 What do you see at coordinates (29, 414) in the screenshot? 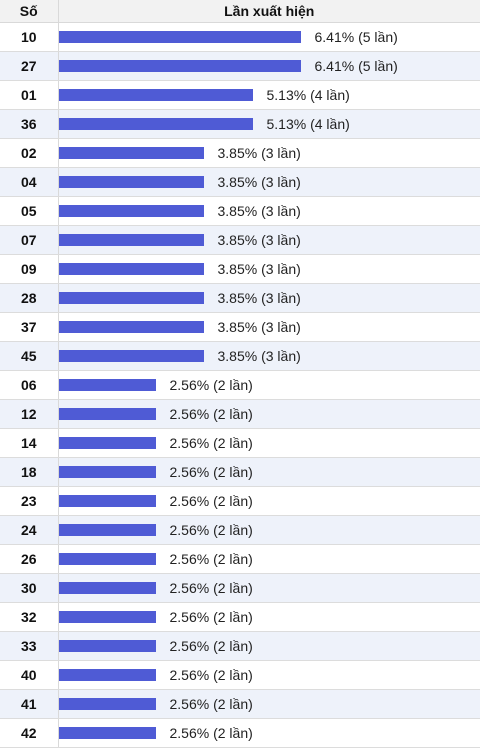
I see `row-number: 12` at bounding box center [29, 414].